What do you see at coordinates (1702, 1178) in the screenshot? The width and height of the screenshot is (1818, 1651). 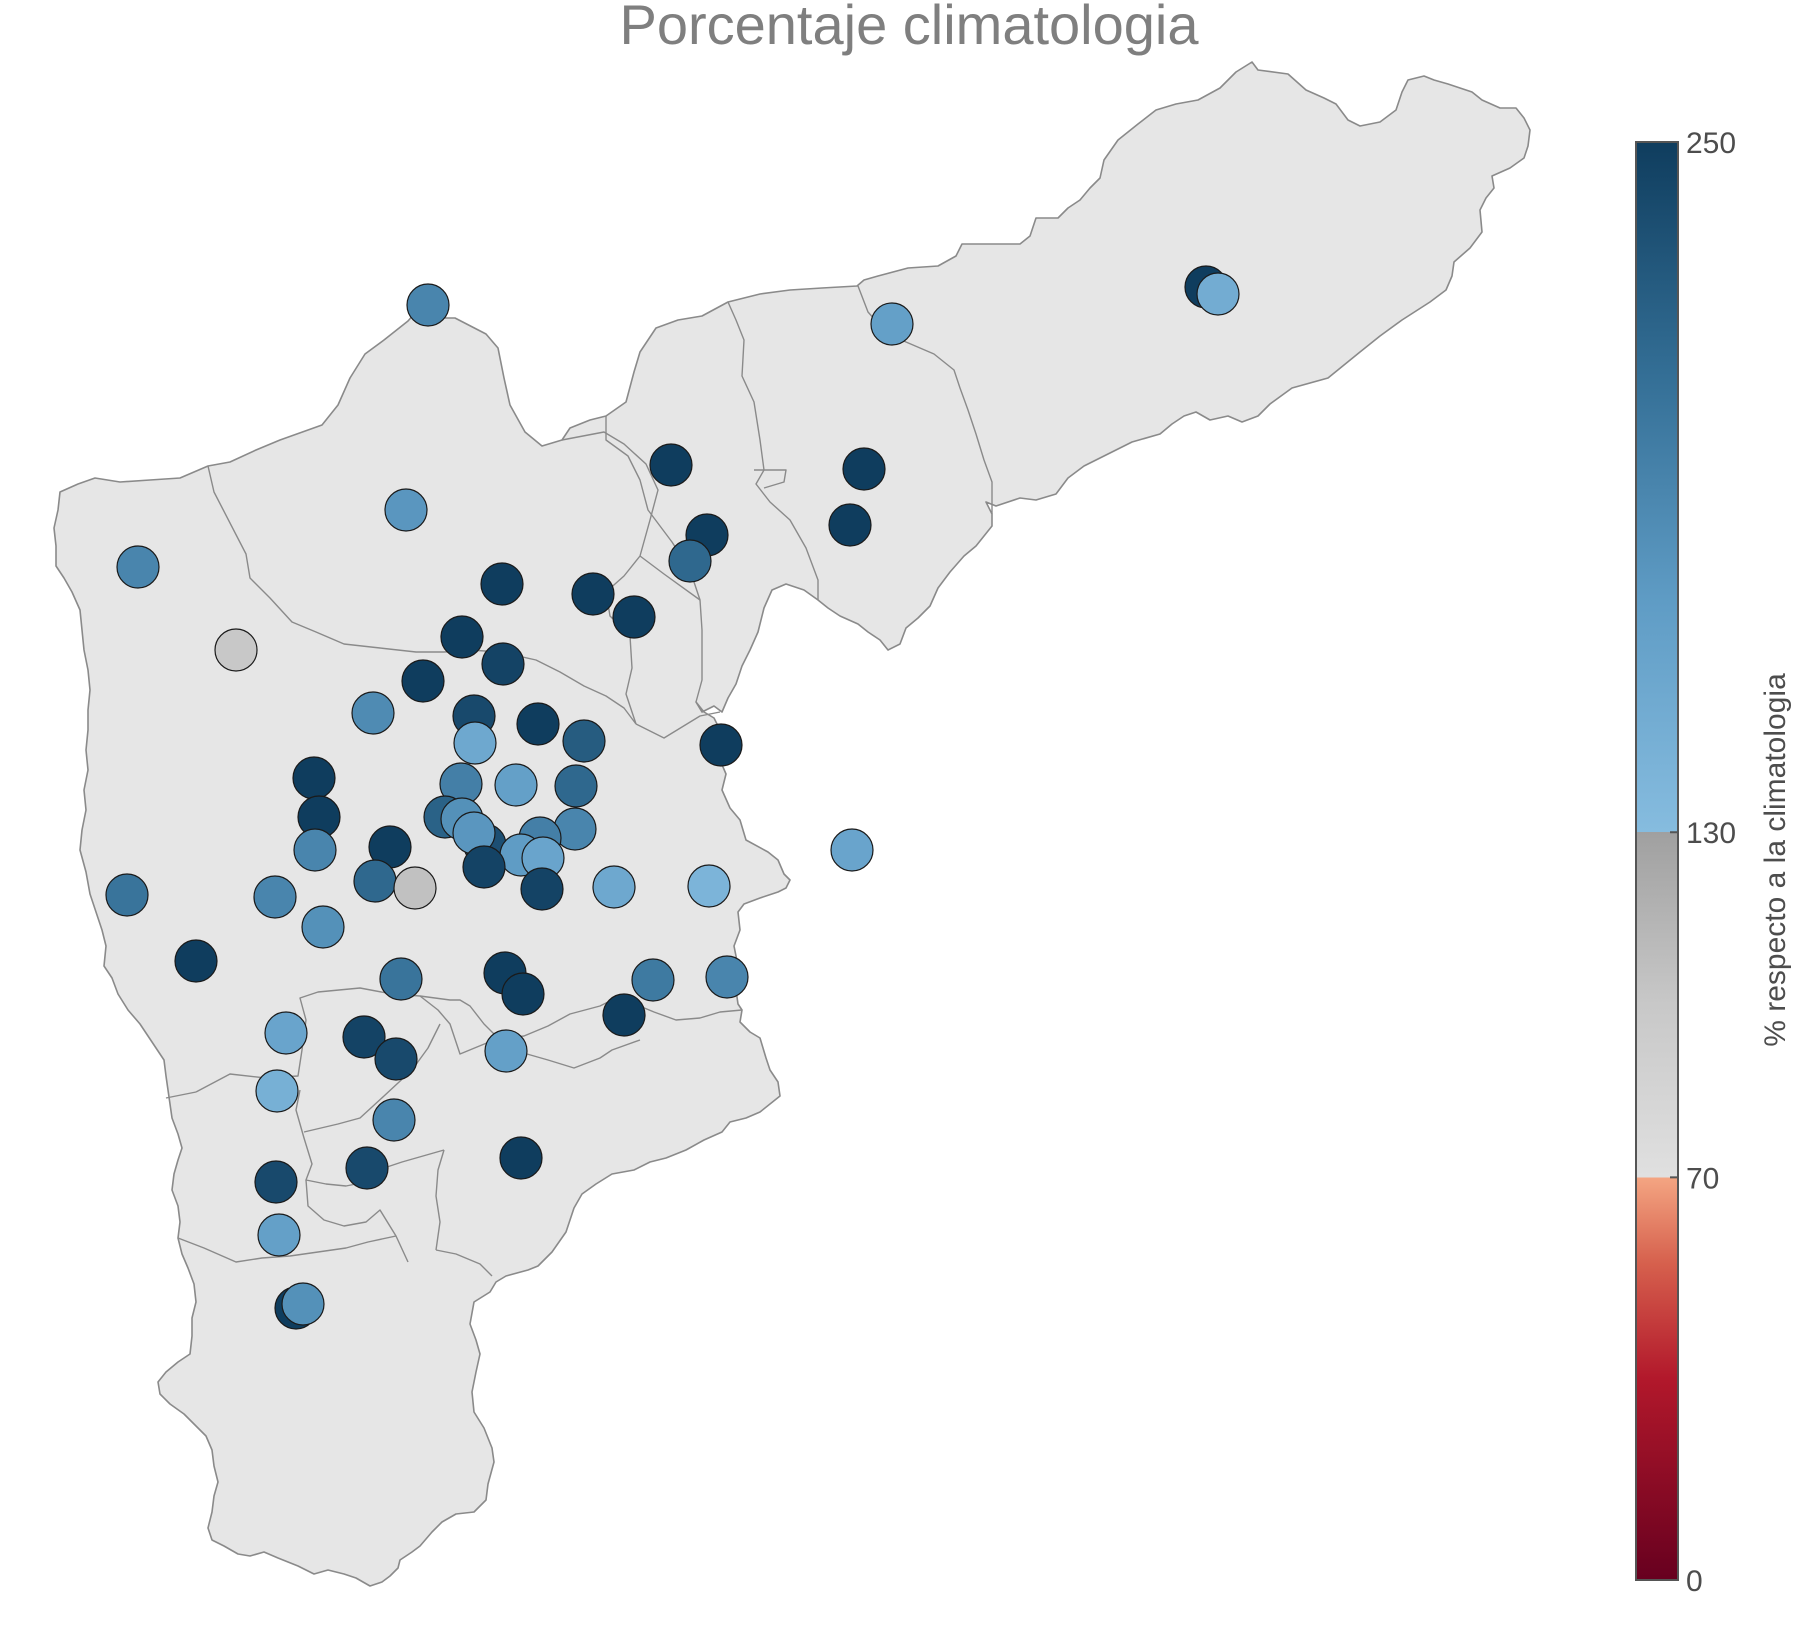 I see `colorbar-tick-label: 70` at bounding box center [1702, 1178].